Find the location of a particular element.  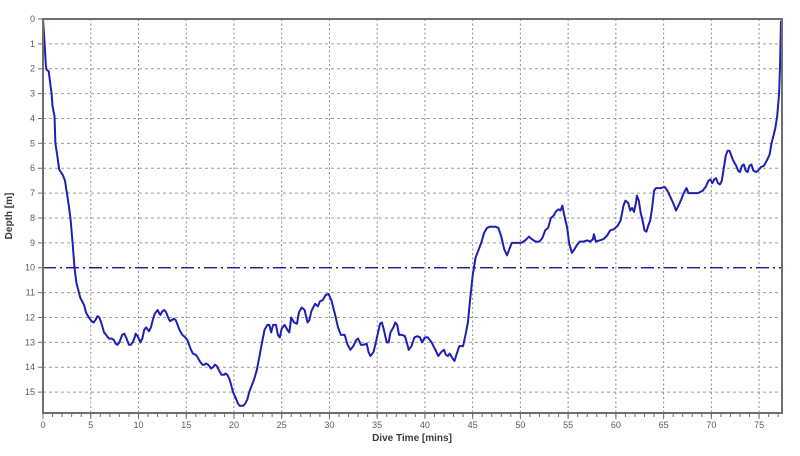

y-tick-label: 3 is located at coordinates (32, 94).